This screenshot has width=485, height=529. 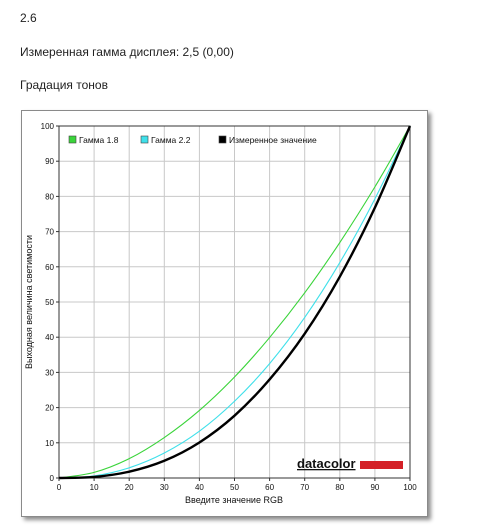 I want to click on x-tick-label: 30, so click(x=164, y=487).